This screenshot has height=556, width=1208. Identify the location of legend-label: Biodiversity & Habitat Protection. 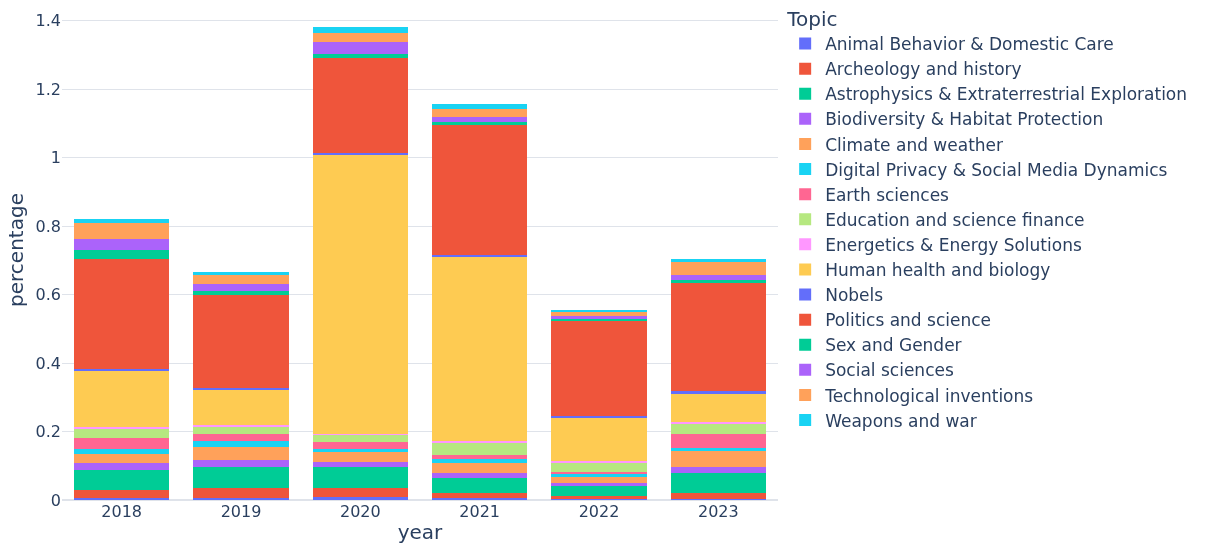
(964, 119).